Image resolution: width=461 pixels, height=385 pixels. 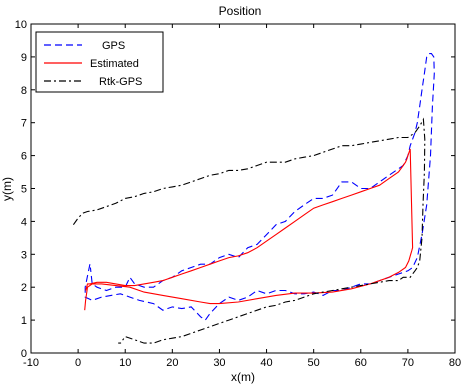 What do you see at coordinates (243, 377) in the screenshot?
I see `x-axis-label: x(m)` at bounding box center [243, 377].